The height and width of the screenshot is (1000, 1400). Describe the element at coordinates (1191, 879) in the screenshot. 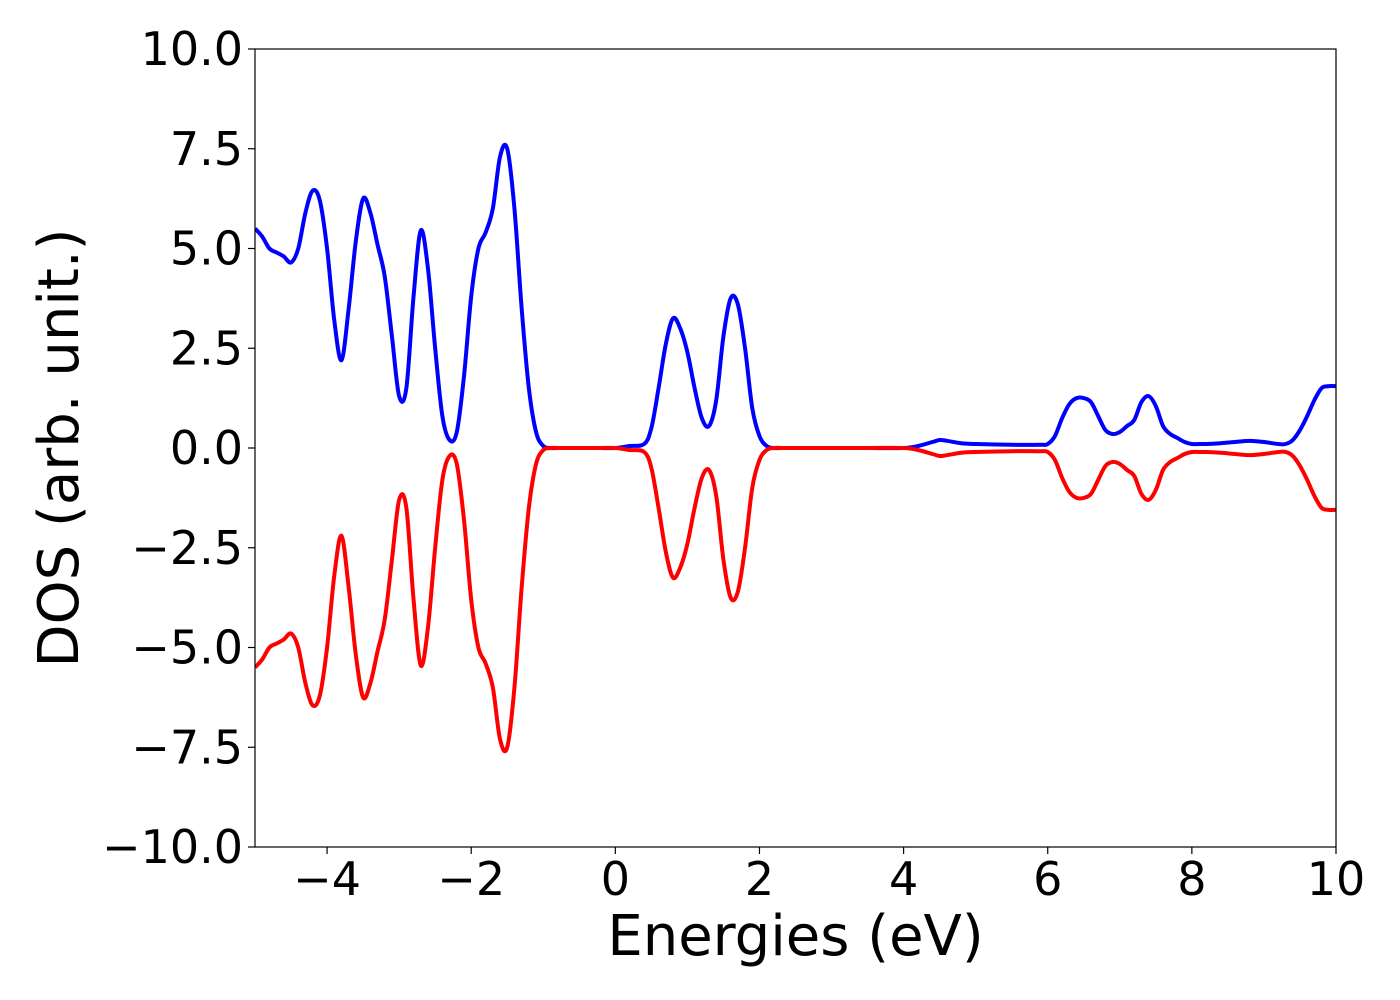

I see `x-tick-label: 8` at that location.